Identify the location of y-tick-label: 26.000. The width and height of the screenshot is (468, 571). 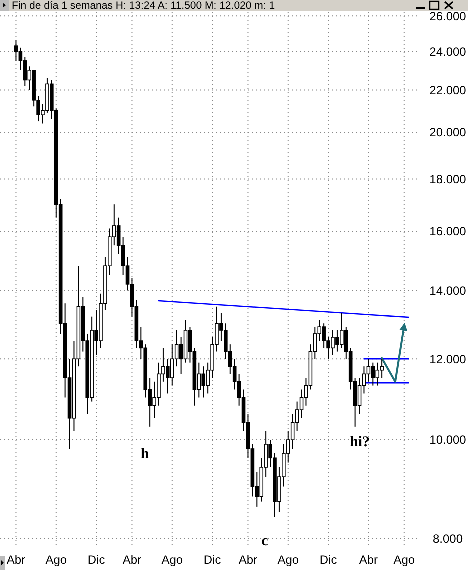
(448, 16).